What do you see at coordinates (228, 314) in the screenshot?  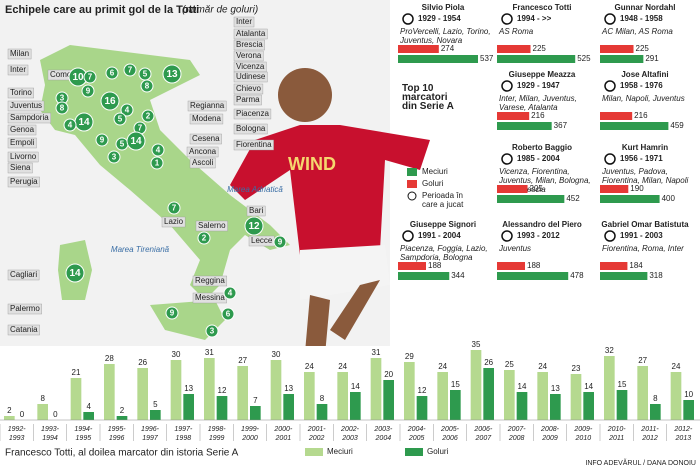 I see `goal-label: 6` at bounding box center [228, 314].